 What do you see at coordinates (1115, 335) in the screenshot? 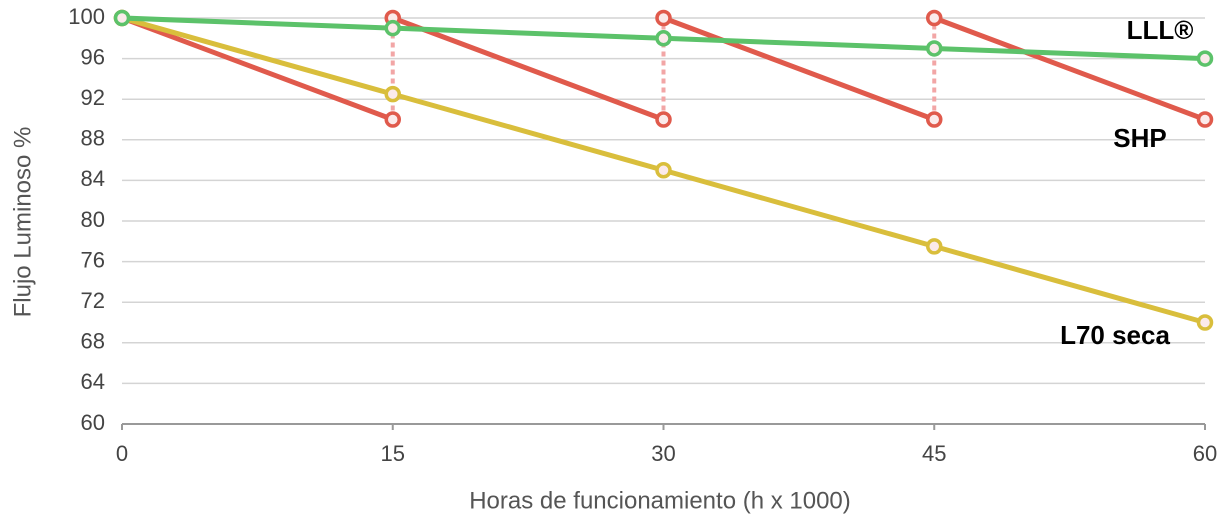
I see `series-label: L70 seca` at bounding box center [1115, 335].